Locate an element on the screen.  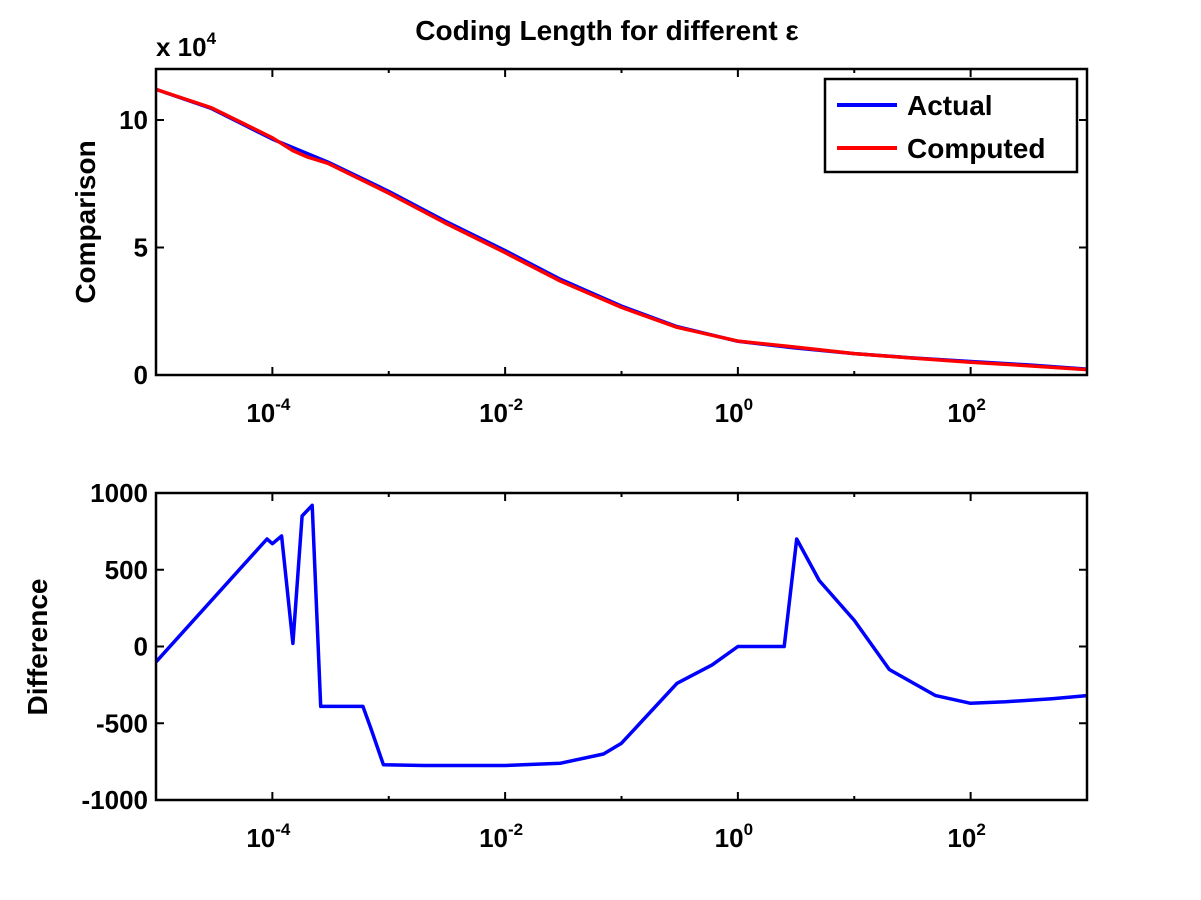
y-tick-label: 500 is located at coordinates (126, 570).